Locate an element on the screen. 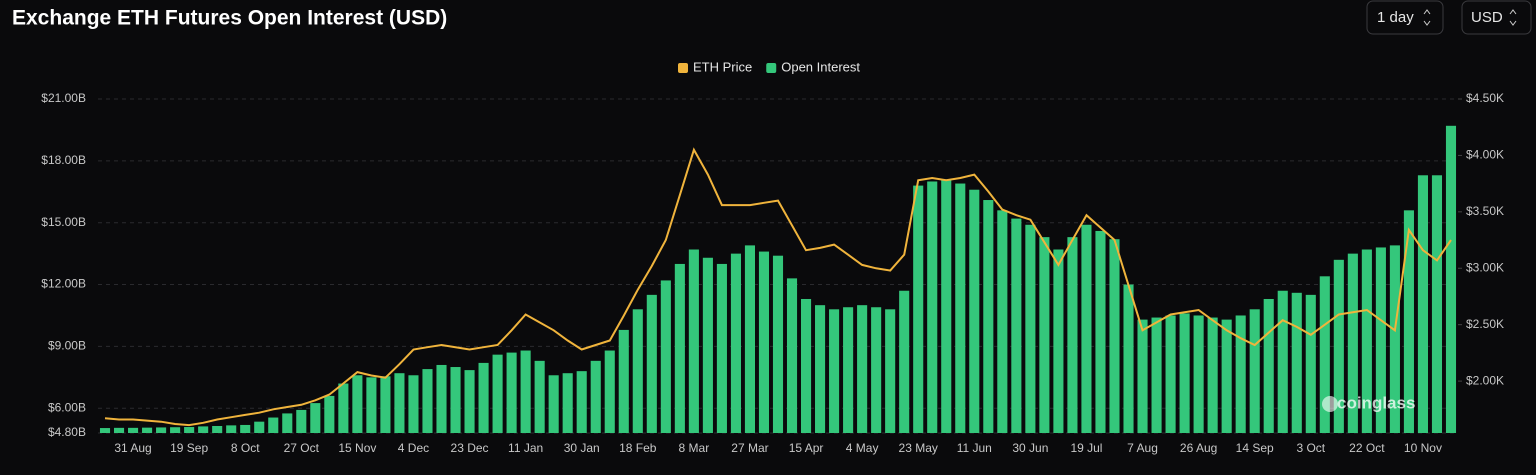 The width and height of the screenshot is (1536, 475). y-tick-label: $4.80B is located at coordinates (67, 432).